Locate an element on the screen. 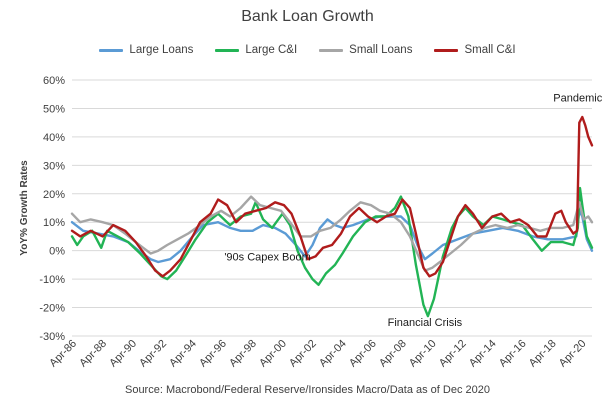  chart-title: Bank Loan Growth is located at coordinates (307, 16).